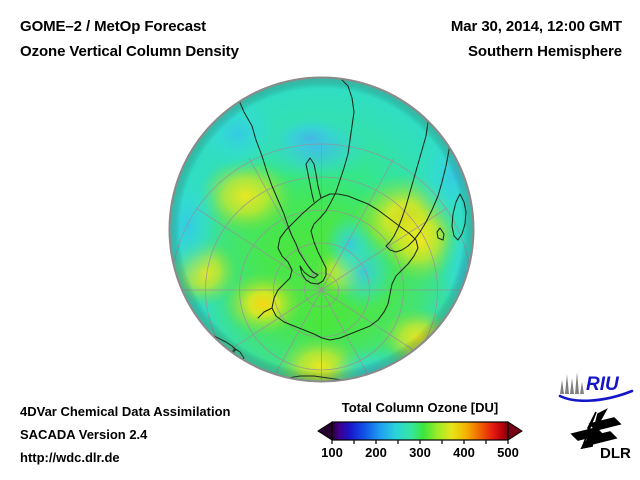 The width and height of the screenshot is (640, 480). I want to click on website-url: http://wdc.dlr.de, so click(70, 457).